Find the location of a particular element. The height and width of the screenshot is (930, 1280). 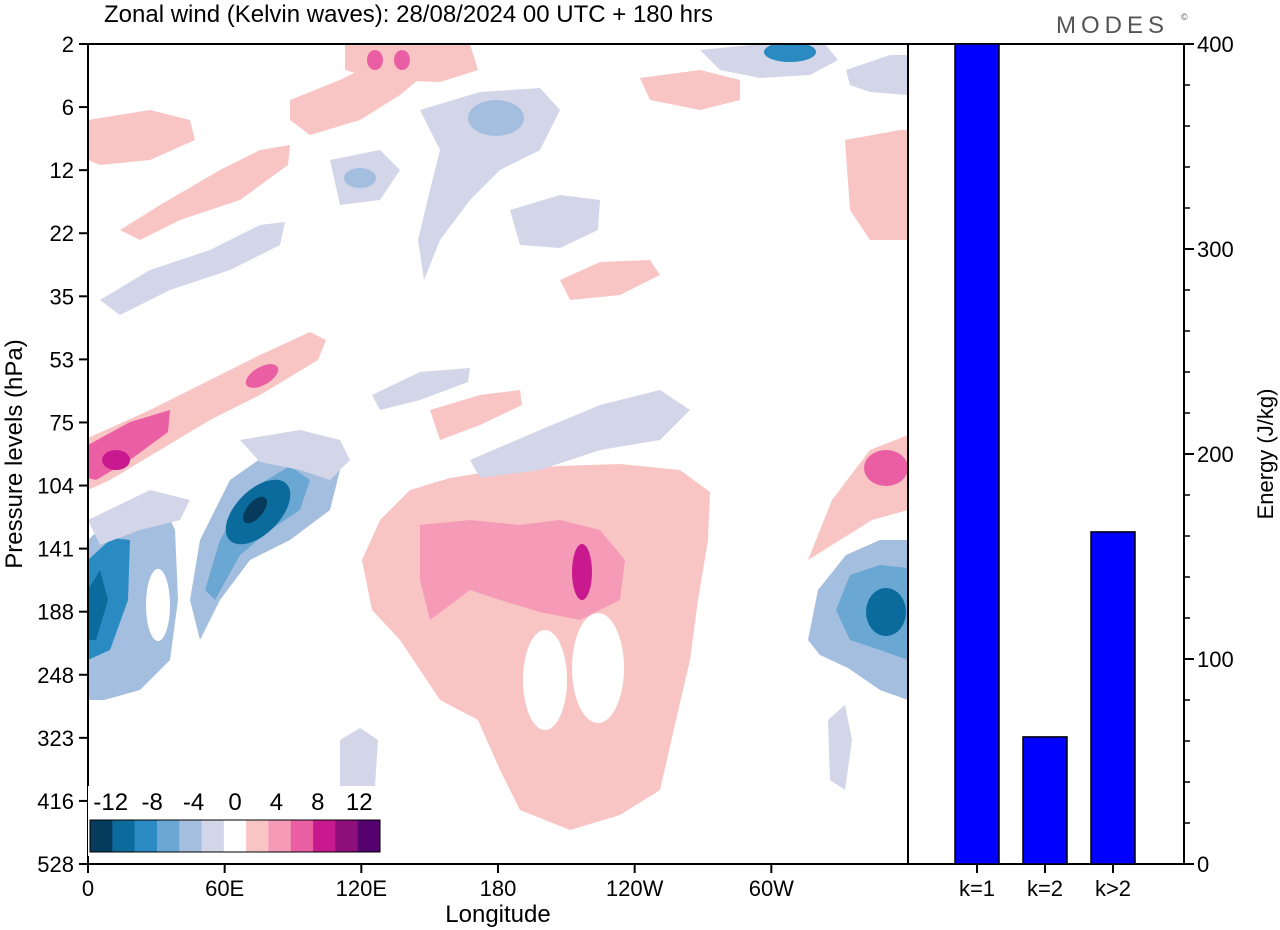

y-tick-label: 22 is located at coordinates (62, 233).